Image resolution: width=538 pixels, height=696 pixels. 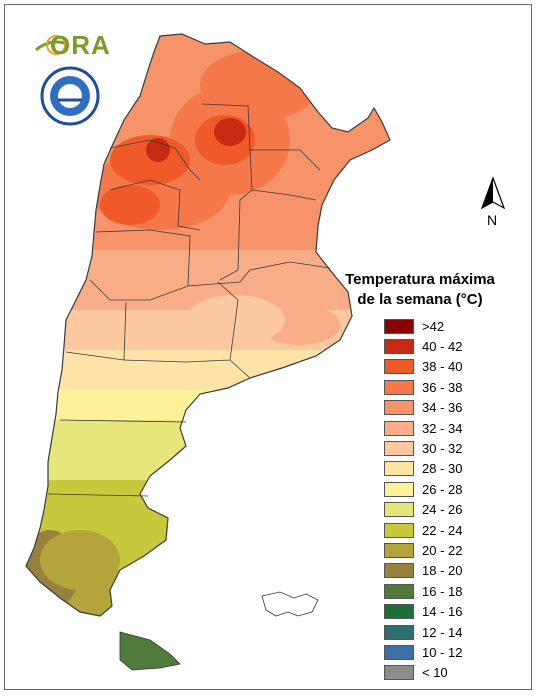 I want to click on legend-label: 22 - 24, so click(x=442, y=530).